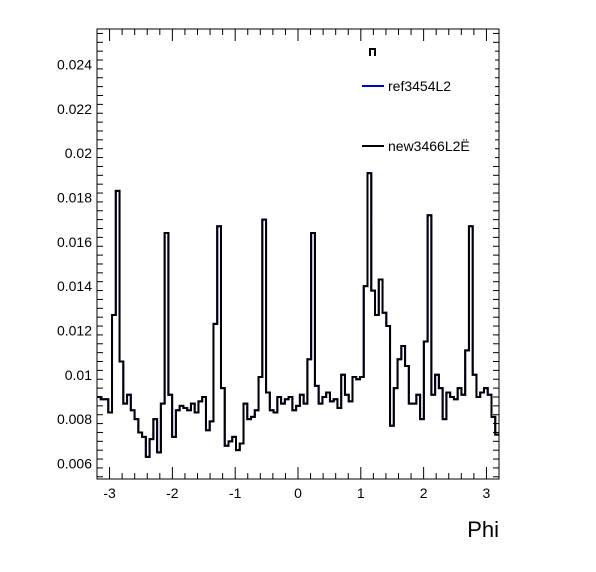 The width and height of the screenshot is (596, 572). What do you see at coordinates (74, 419) in the screenshot?
I see `y-tick-label: 0.008` at bounding box center [74, 419].